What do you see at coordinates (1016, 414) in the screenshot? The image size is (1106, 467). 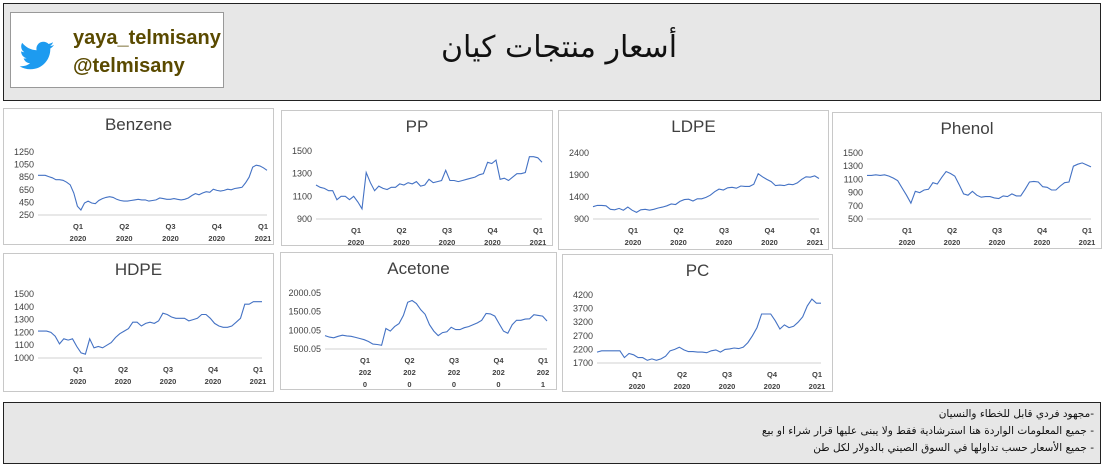 I see `disclaimer-line: -مجهود فردي قابل للخطاء والنسيان` at bounding box center [1016, 414].